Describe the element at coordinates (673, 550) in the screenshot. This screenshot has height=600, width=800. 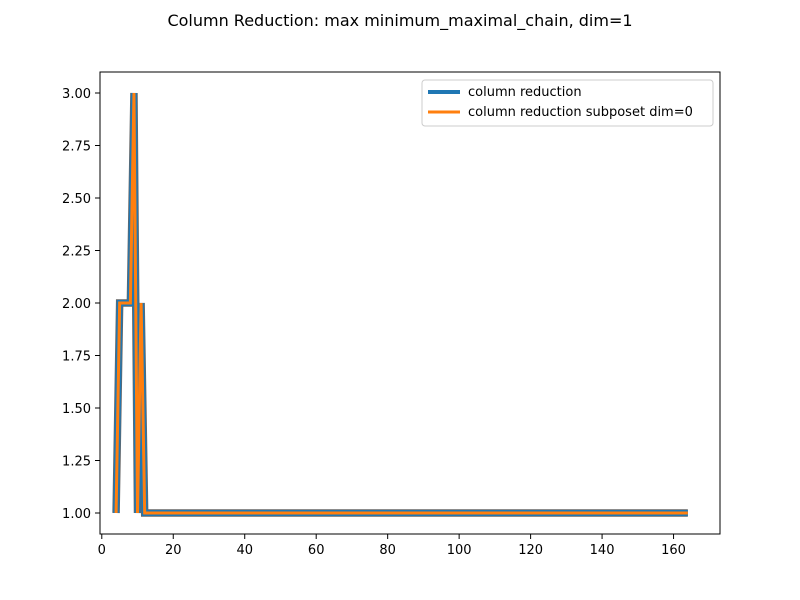
I see `x-tick-label: 160` at that location.